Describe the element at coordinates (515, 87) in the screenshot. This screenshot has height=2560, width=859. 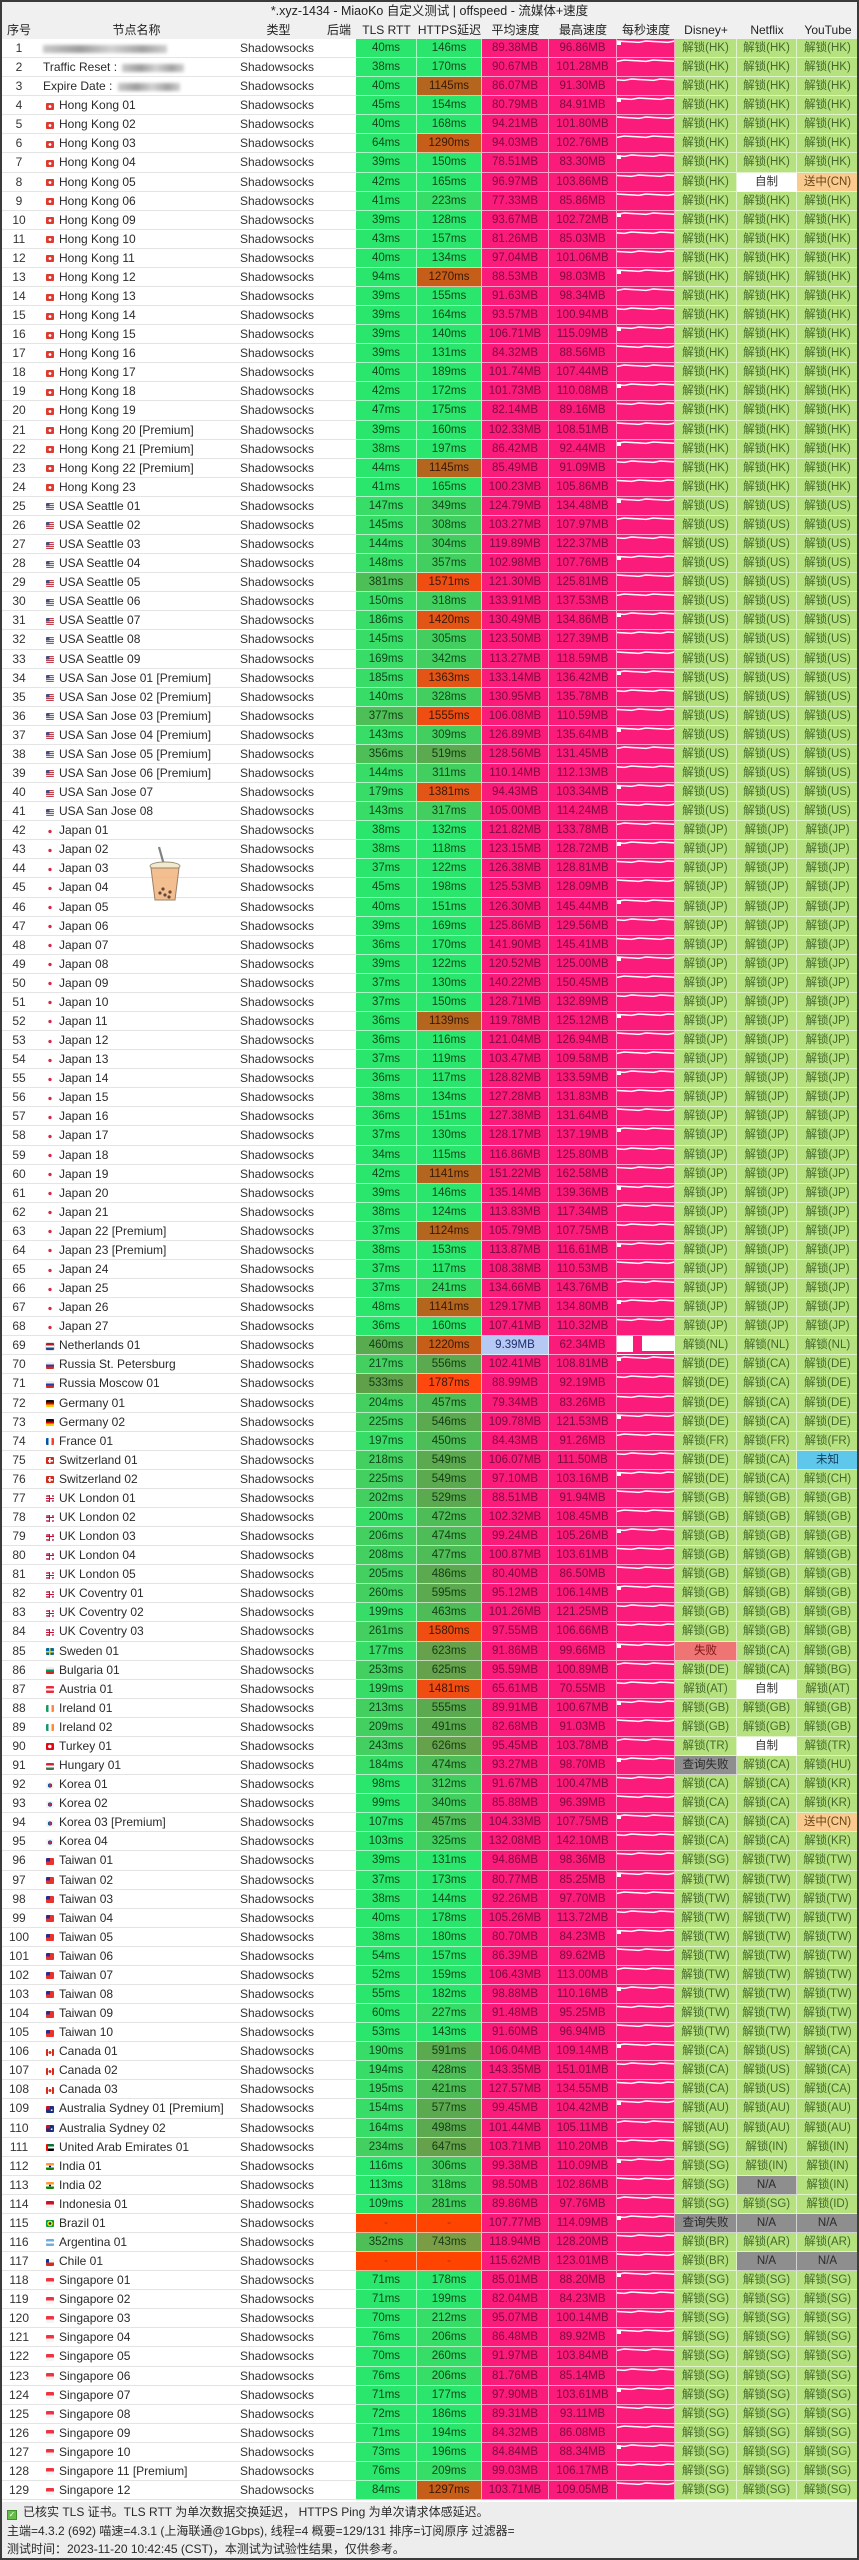
I see `avg-speed: 86.07MB` at that location.